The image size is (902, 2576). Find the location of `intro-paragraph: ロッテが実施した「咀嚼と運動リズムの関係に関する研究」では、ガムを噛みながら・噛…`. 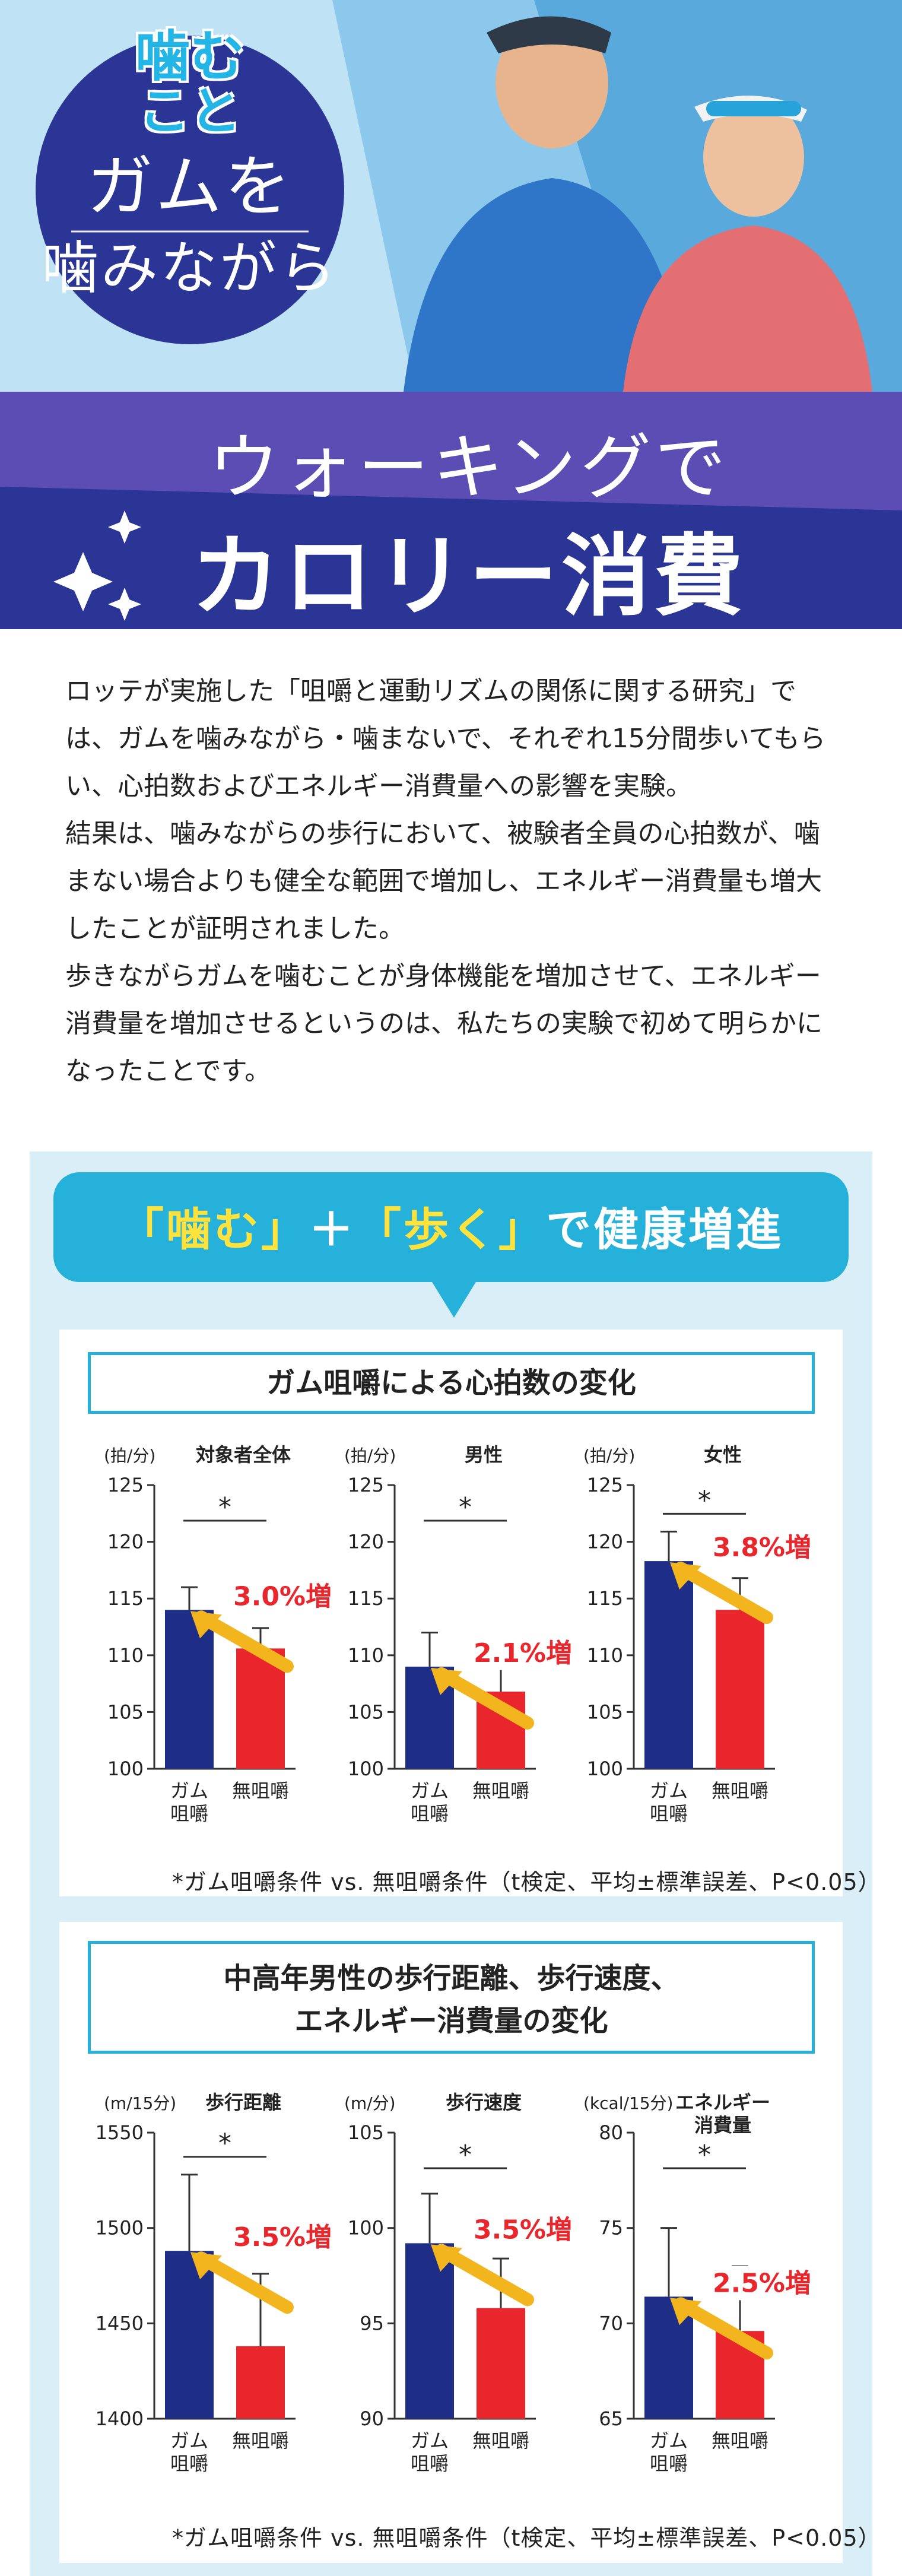

intro-paragraph: ロッテが実施した「咀嚼と運動リズムの関係に関する研究」では、ガムを噛みながら・噛… is located at coordinates (445, 738).